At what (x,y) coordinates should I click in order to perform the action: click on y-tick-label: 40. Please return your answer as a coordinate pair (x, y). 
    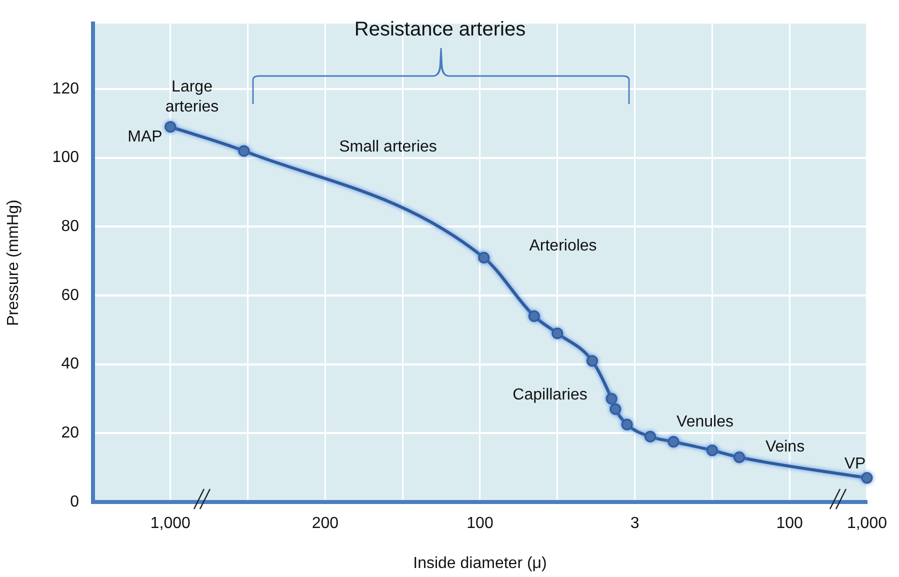
    Looking at the image, I should click on (70, 364).